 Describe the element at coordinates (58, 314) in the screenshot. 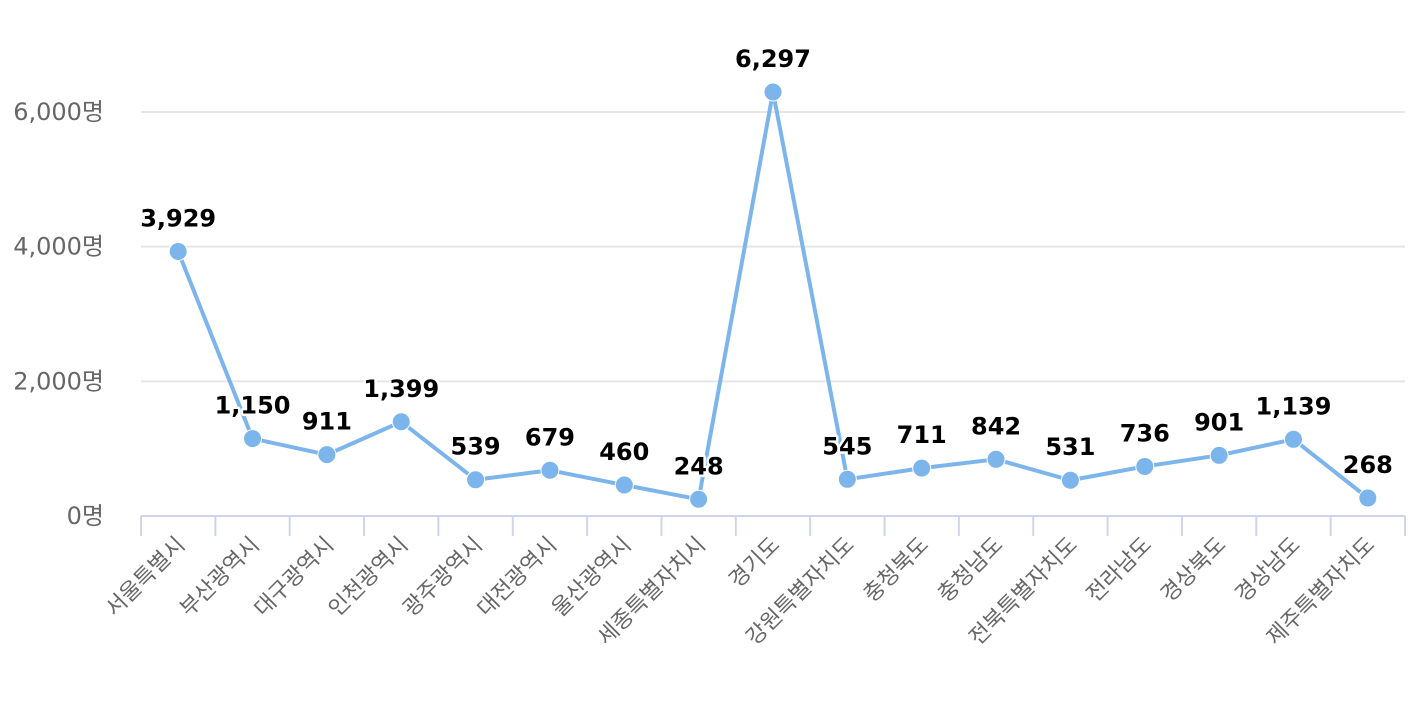

I see `y-axis: 0명 2,000명 4,000명 6,000명` at that location.